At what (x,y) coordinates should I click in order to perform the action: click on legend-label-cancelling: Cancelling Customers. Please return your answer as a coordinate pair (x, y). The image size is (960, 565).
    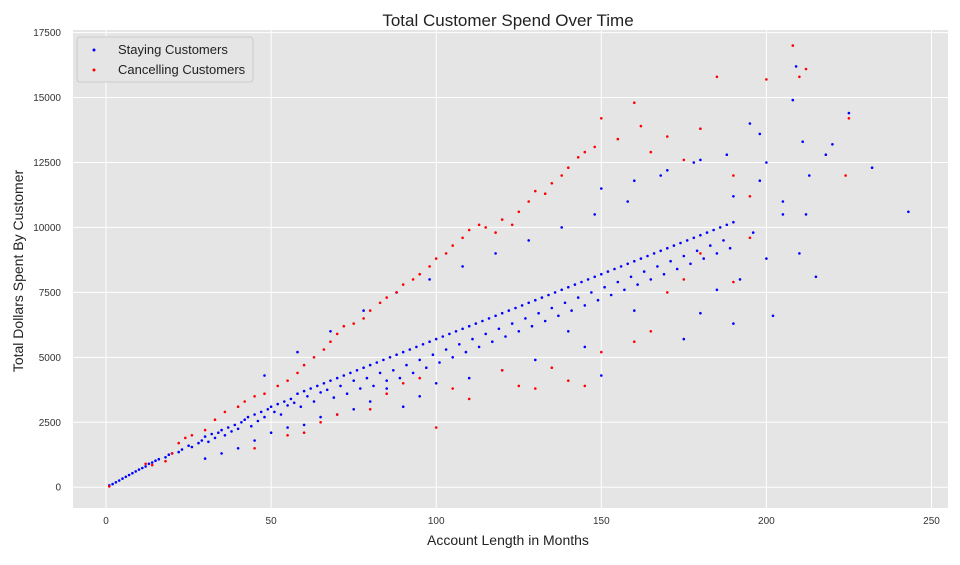
    Looking at the image, I should click on (182, 69).